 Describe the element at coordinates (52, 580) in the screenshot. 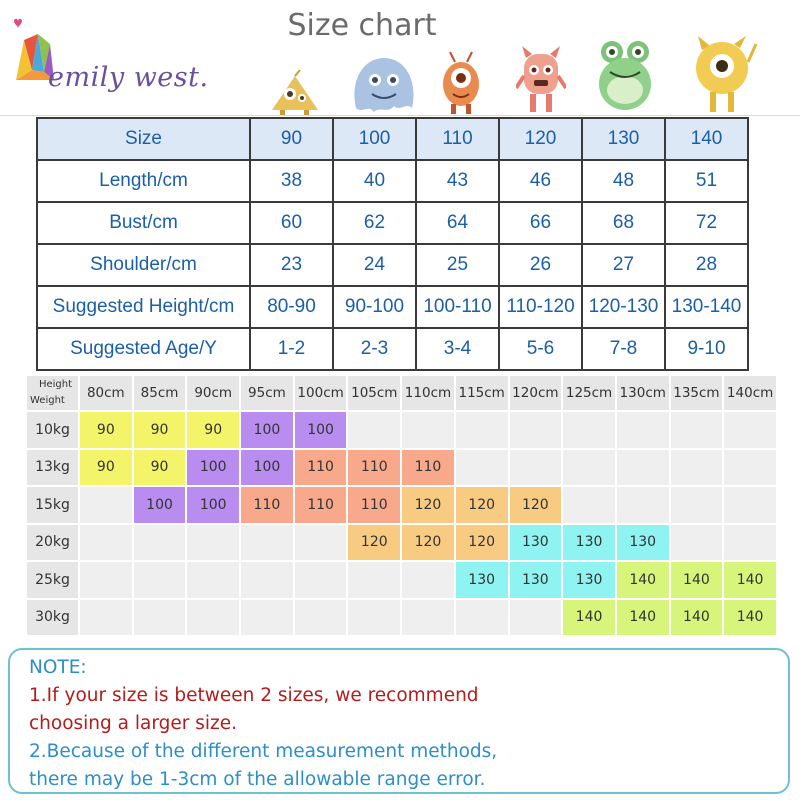

I see `weight-row-header: 25kg` at that location.